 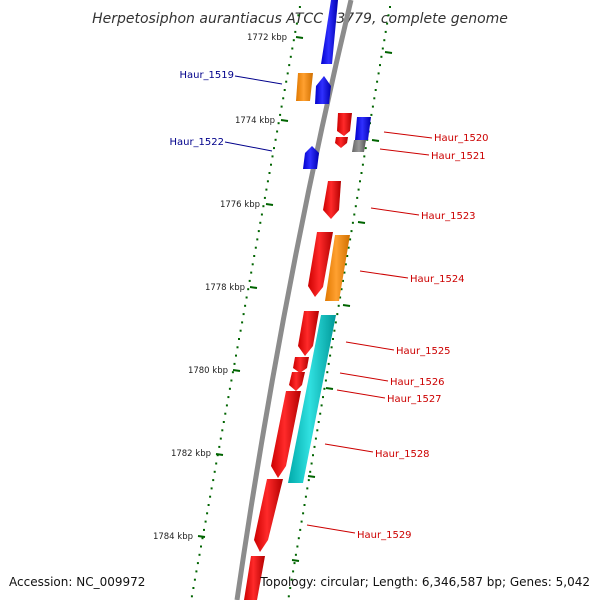 I want to click on gene-label-haur-1519: Haur_1519, so click(x=206, y=75).